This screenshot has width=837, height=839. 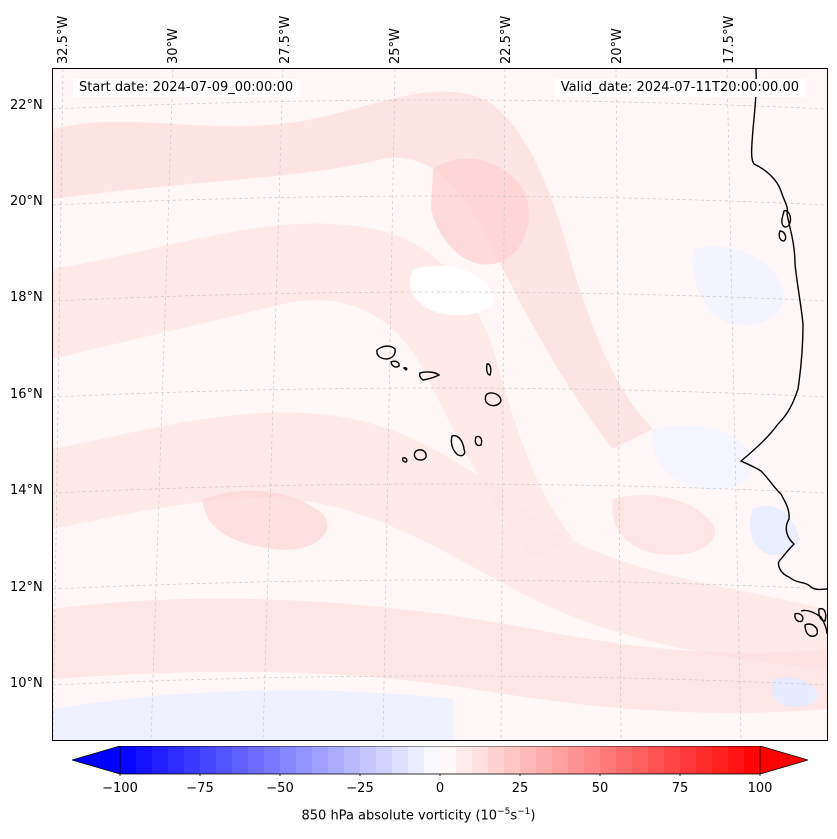 I want to click on colorbar-extend-max, so click(x=783, y=760).